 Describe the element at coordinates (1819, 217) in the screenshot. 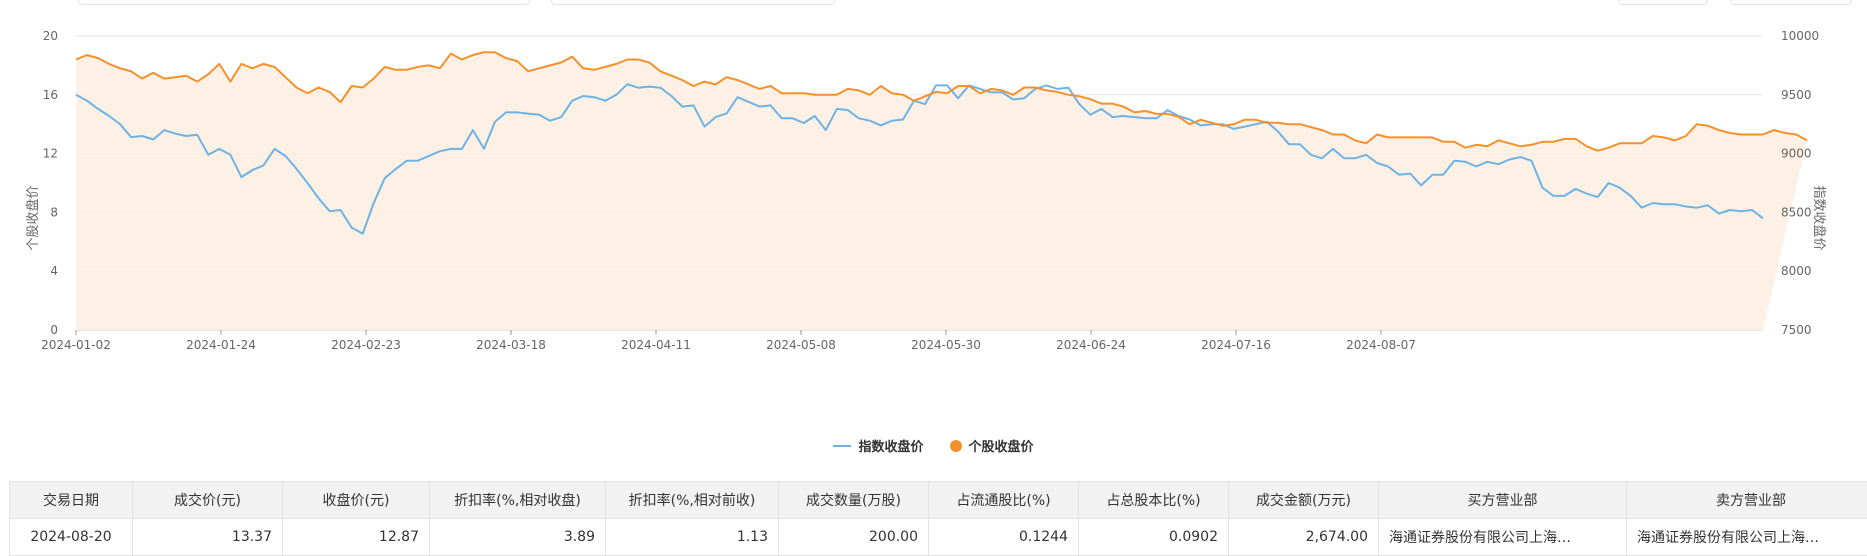

I see `right-axis-label: 指数收盘价` at that location.